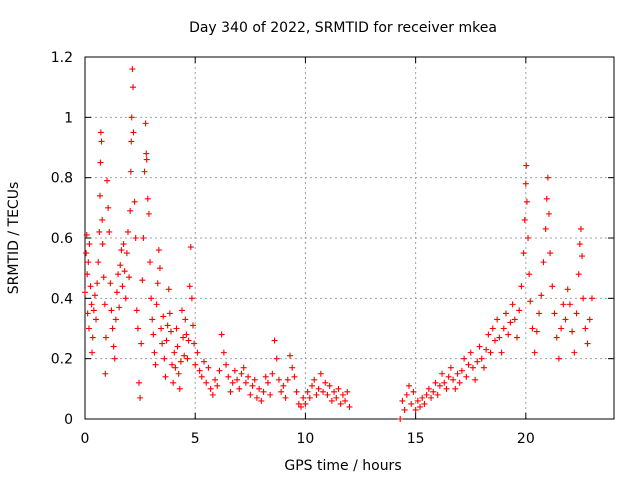 This screenshot has width=640, height=480. I want to click on y-tick-label: 1.2, so click(62, 58).